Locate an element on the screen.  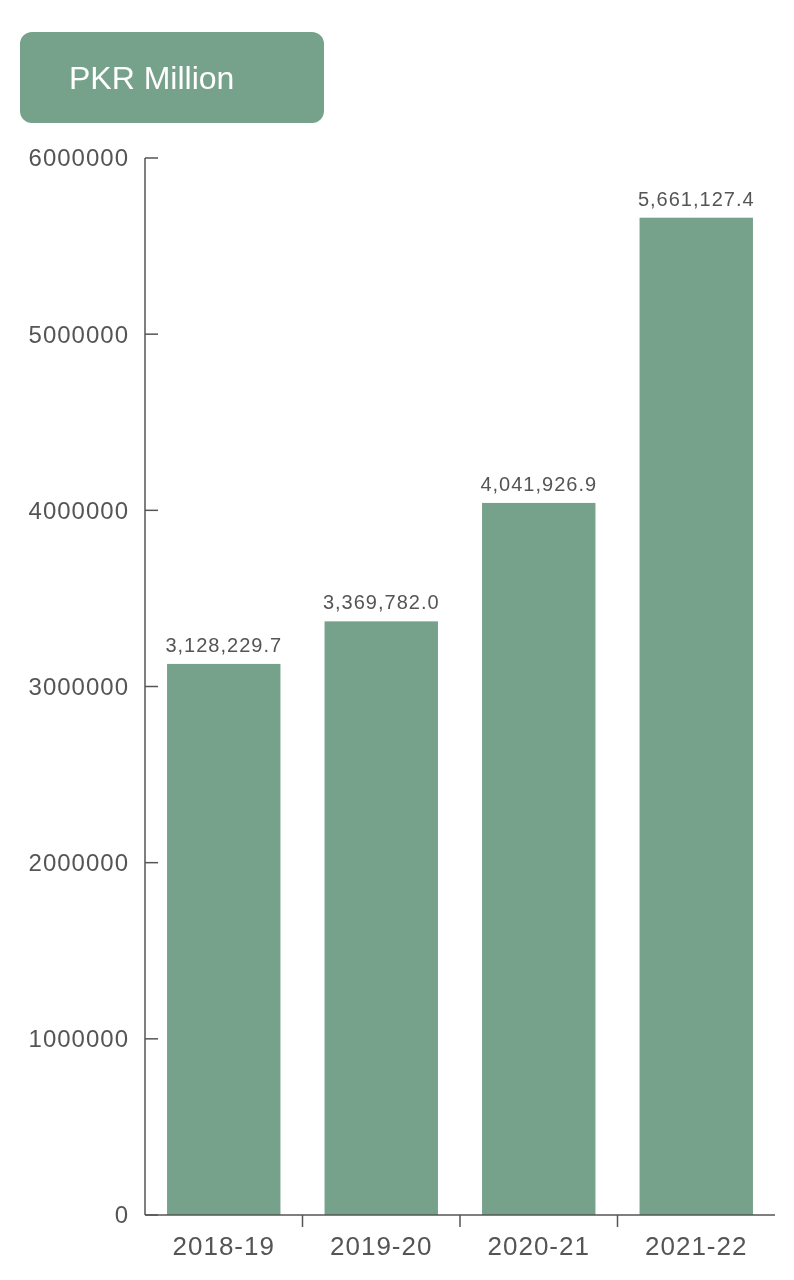
data-label: 4,041,926.9 is located at coordinates (539, 483).